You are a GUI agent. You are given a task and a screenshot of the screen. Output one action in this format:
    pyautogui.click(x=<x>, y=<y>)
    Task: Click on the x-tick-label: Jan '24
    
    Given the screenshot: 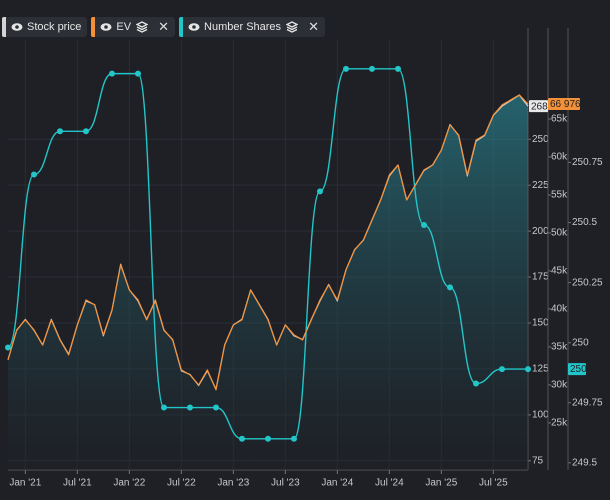 What is the action you would take?
    pyautogui.click(x=337, y=483)
    